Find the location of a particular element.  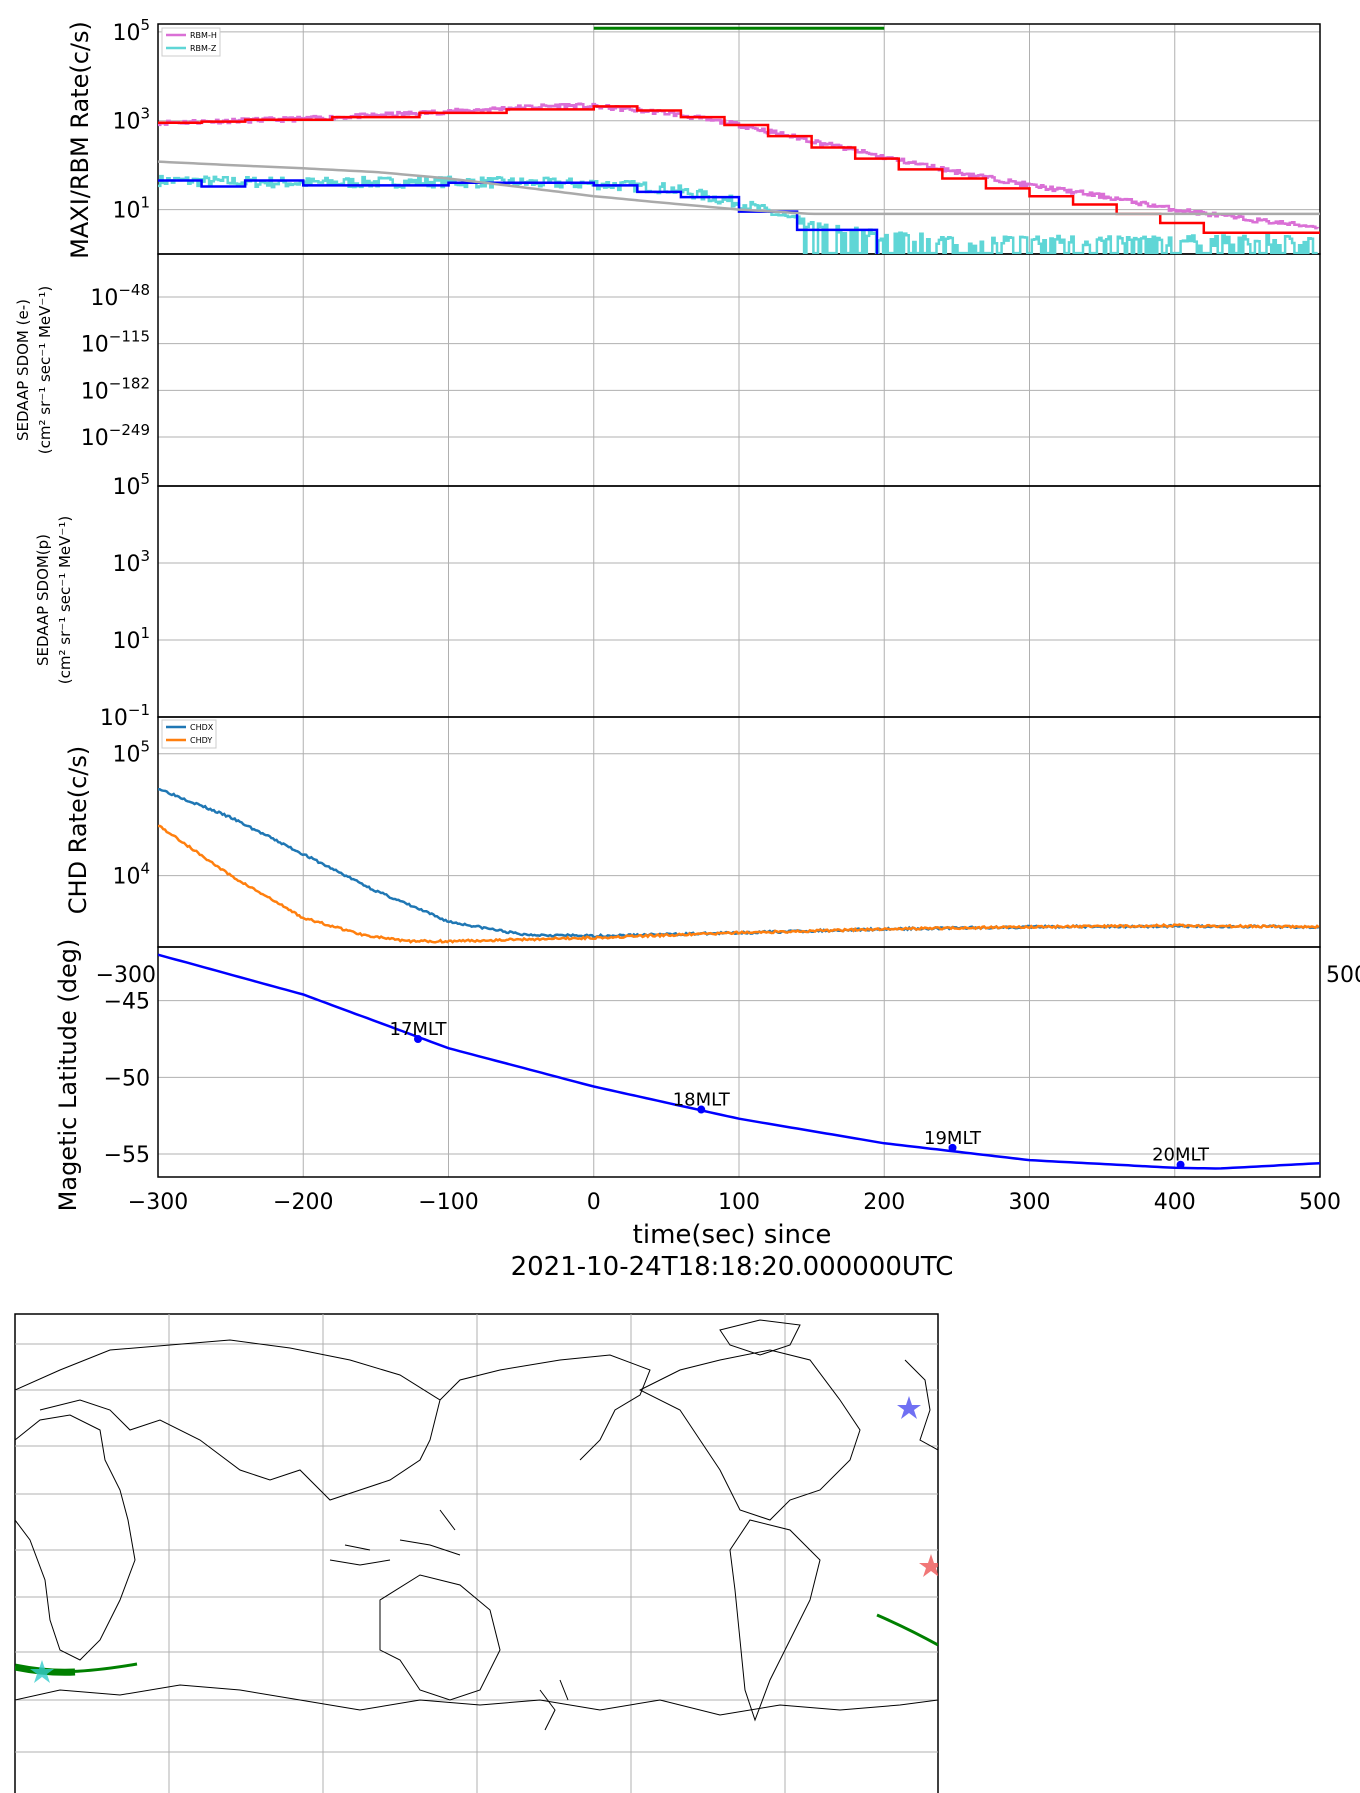

chdx-line is located at coordinates (739, 863).